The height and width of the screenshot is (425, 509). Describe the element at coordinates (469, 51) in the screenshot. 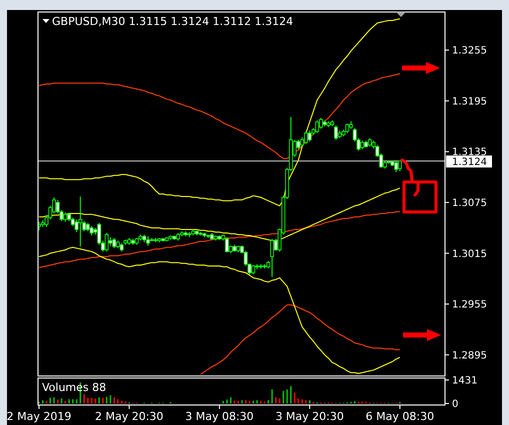

I see `y-tick-label: 1.3255` at that location.